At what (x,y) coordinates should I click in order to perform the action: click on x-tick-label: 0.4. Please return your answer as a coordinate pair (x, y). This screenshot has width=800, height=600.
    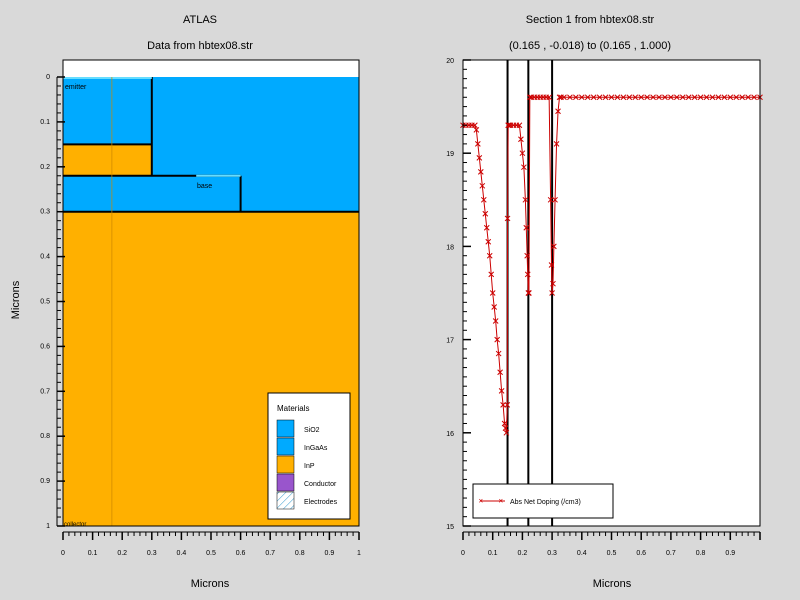
    Looking at the image, I should click on (182, 553).